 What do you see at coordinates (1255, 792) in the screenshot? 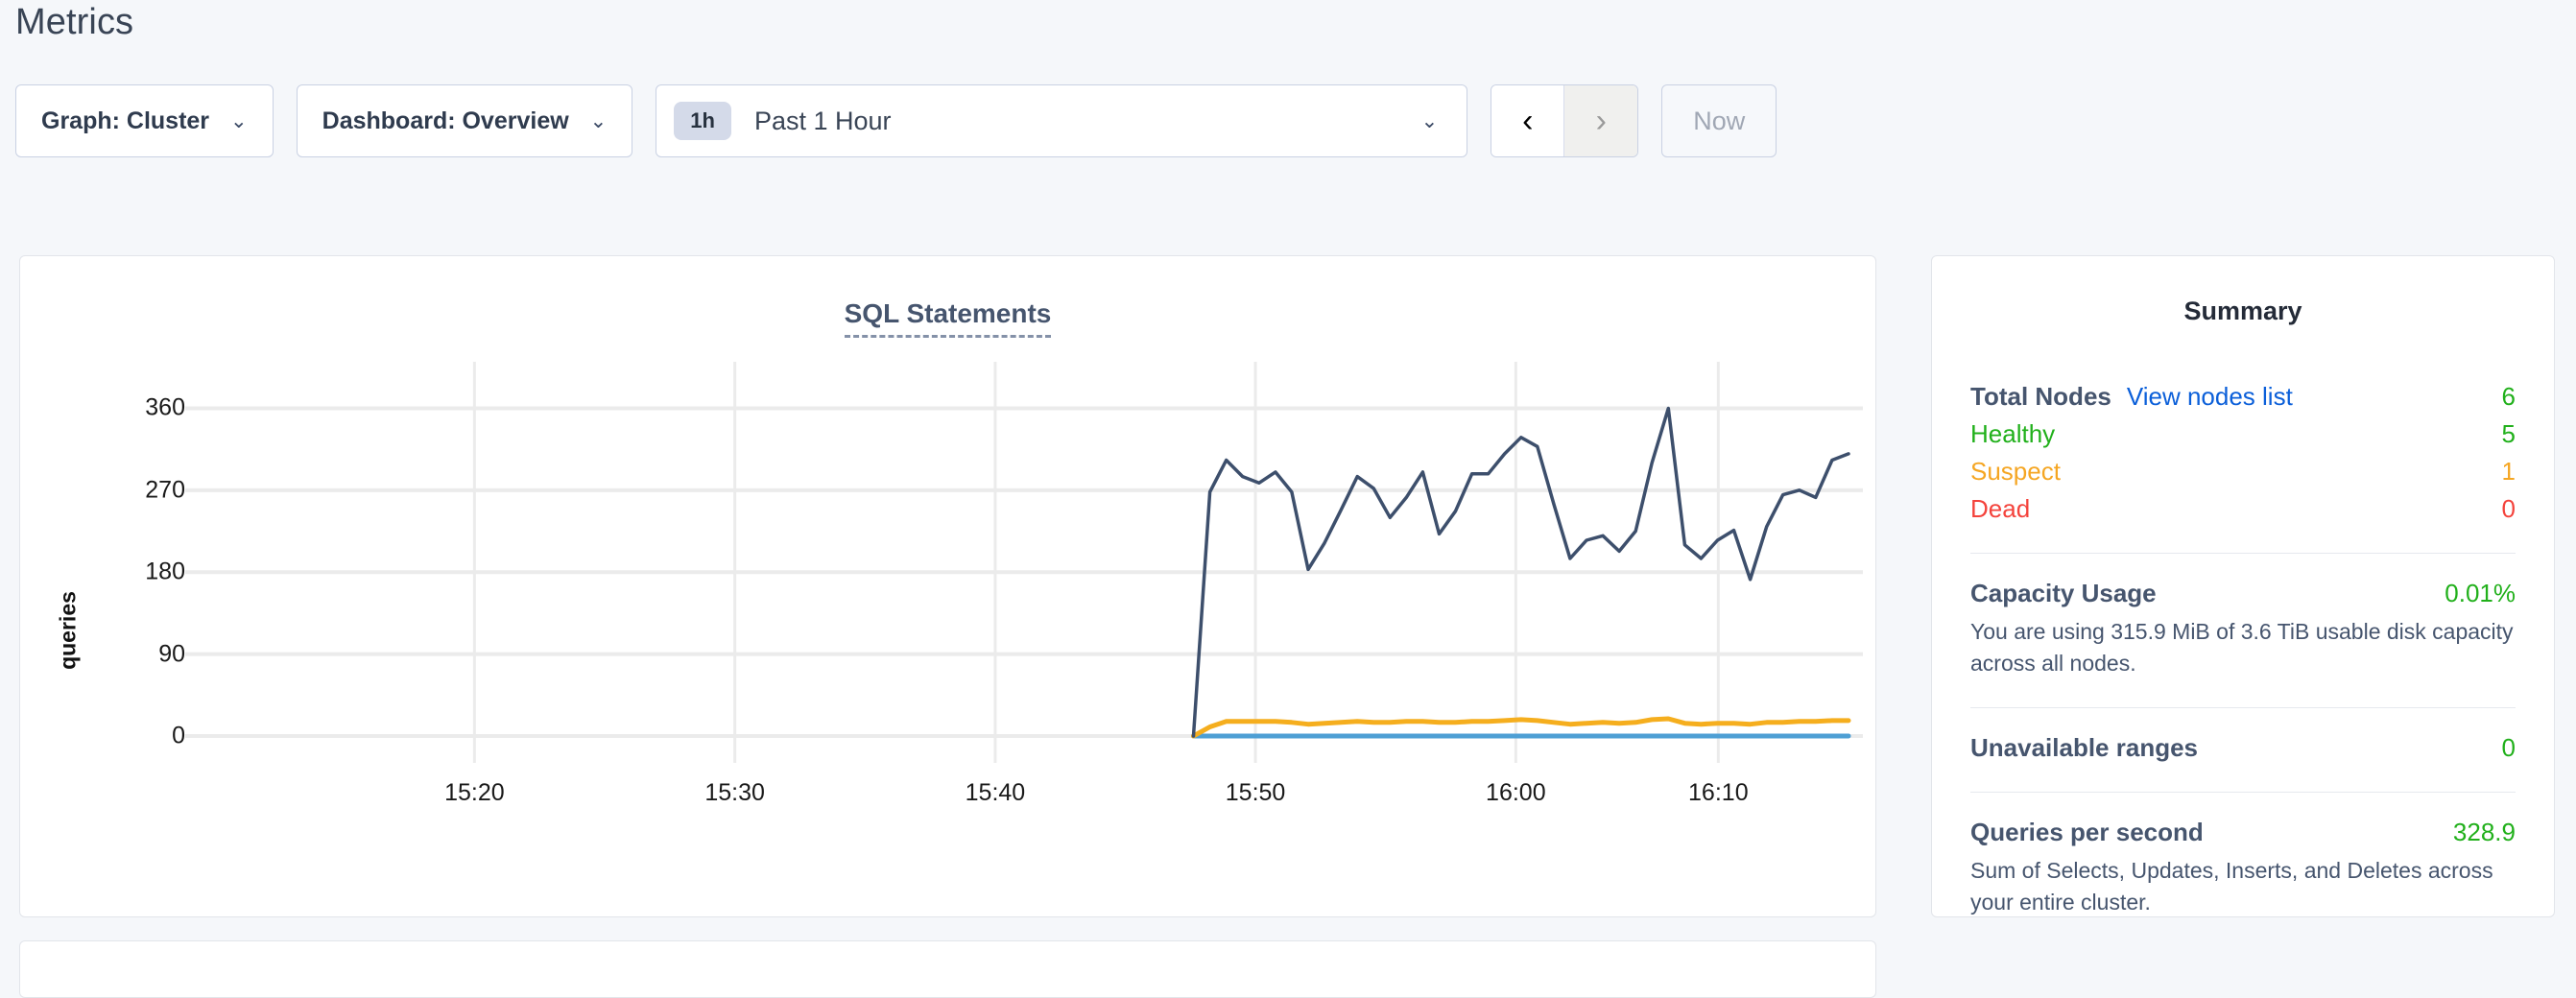
I see `x-axis-tick-label: 15:50` at bounding box center [1255, 792].